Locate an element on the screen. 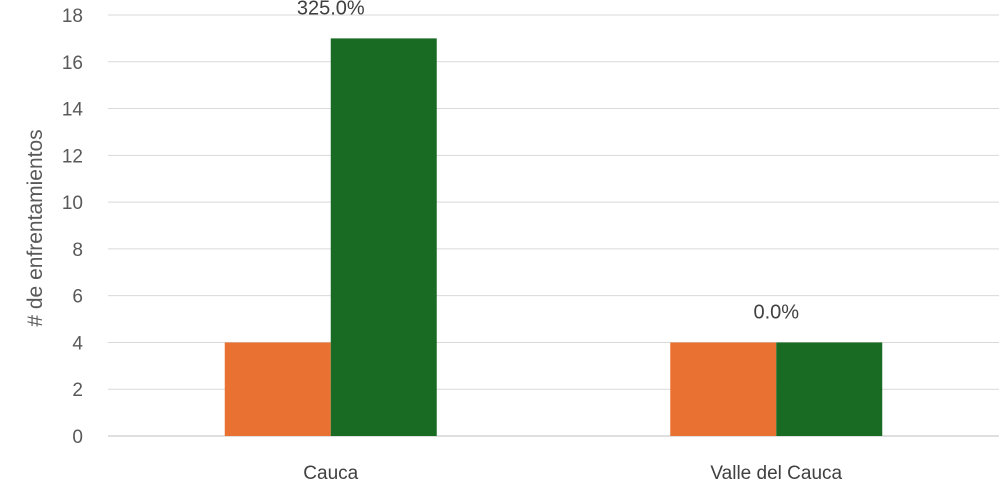  y-tick-label: 6 is located at coordinates (77, 297).